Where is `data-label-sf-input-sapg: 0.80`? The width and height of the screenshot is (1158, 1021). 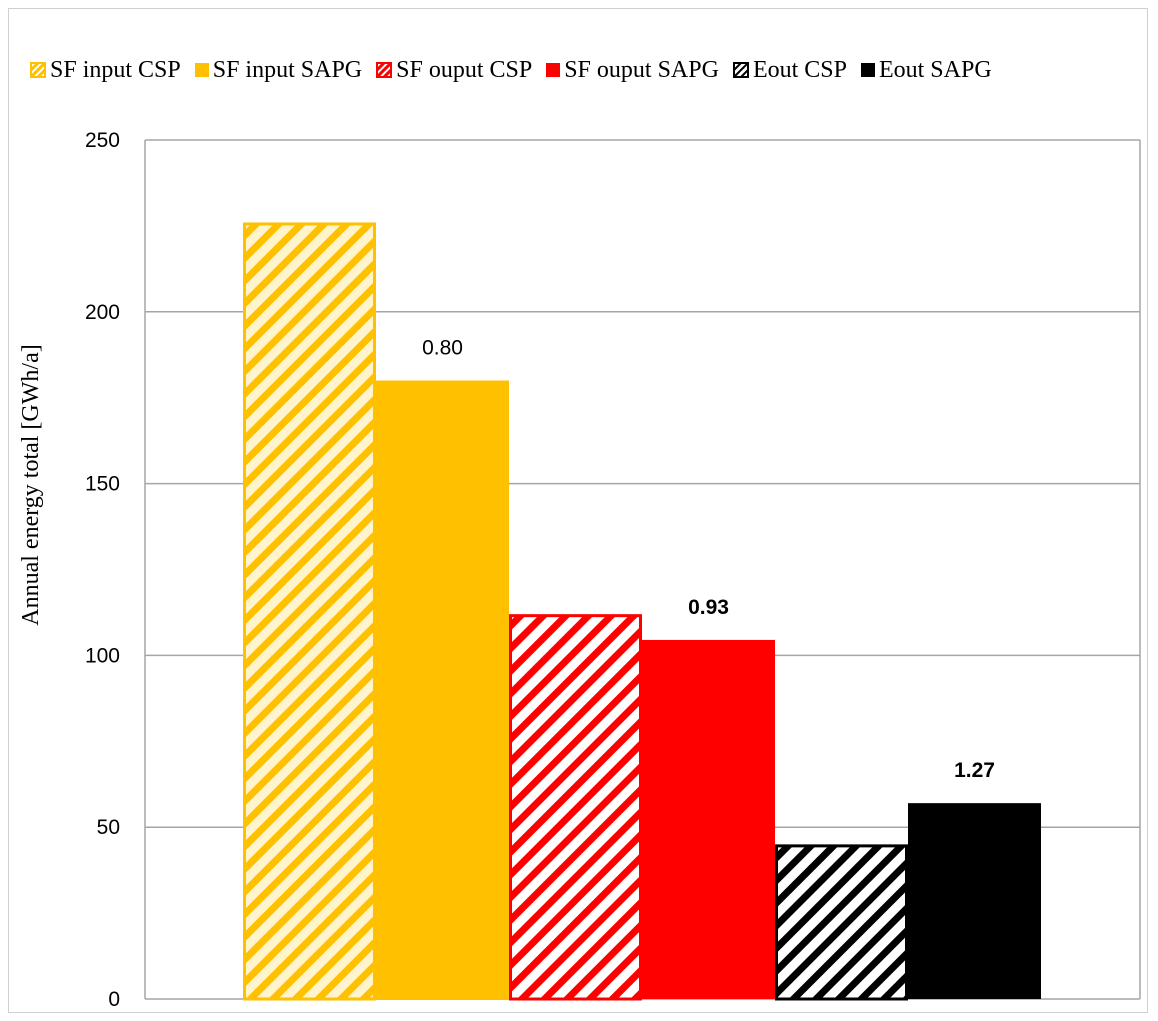
data-label-sf-input-sapg: 0.80 is located at coordinates (442, 348).